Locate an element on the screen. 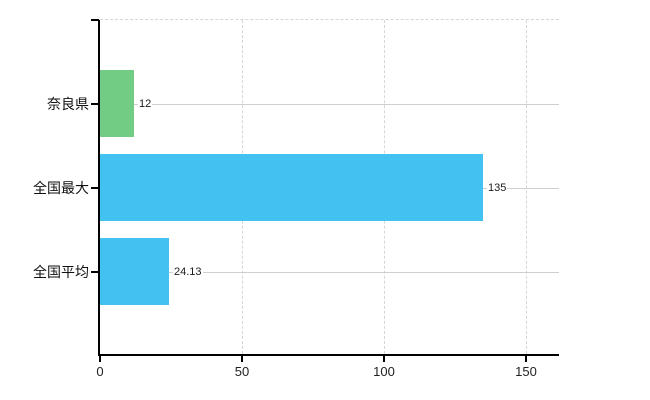 The width and height of the screenshot is (650, 400). value-label: 135 is located at coordinates (497, 188).